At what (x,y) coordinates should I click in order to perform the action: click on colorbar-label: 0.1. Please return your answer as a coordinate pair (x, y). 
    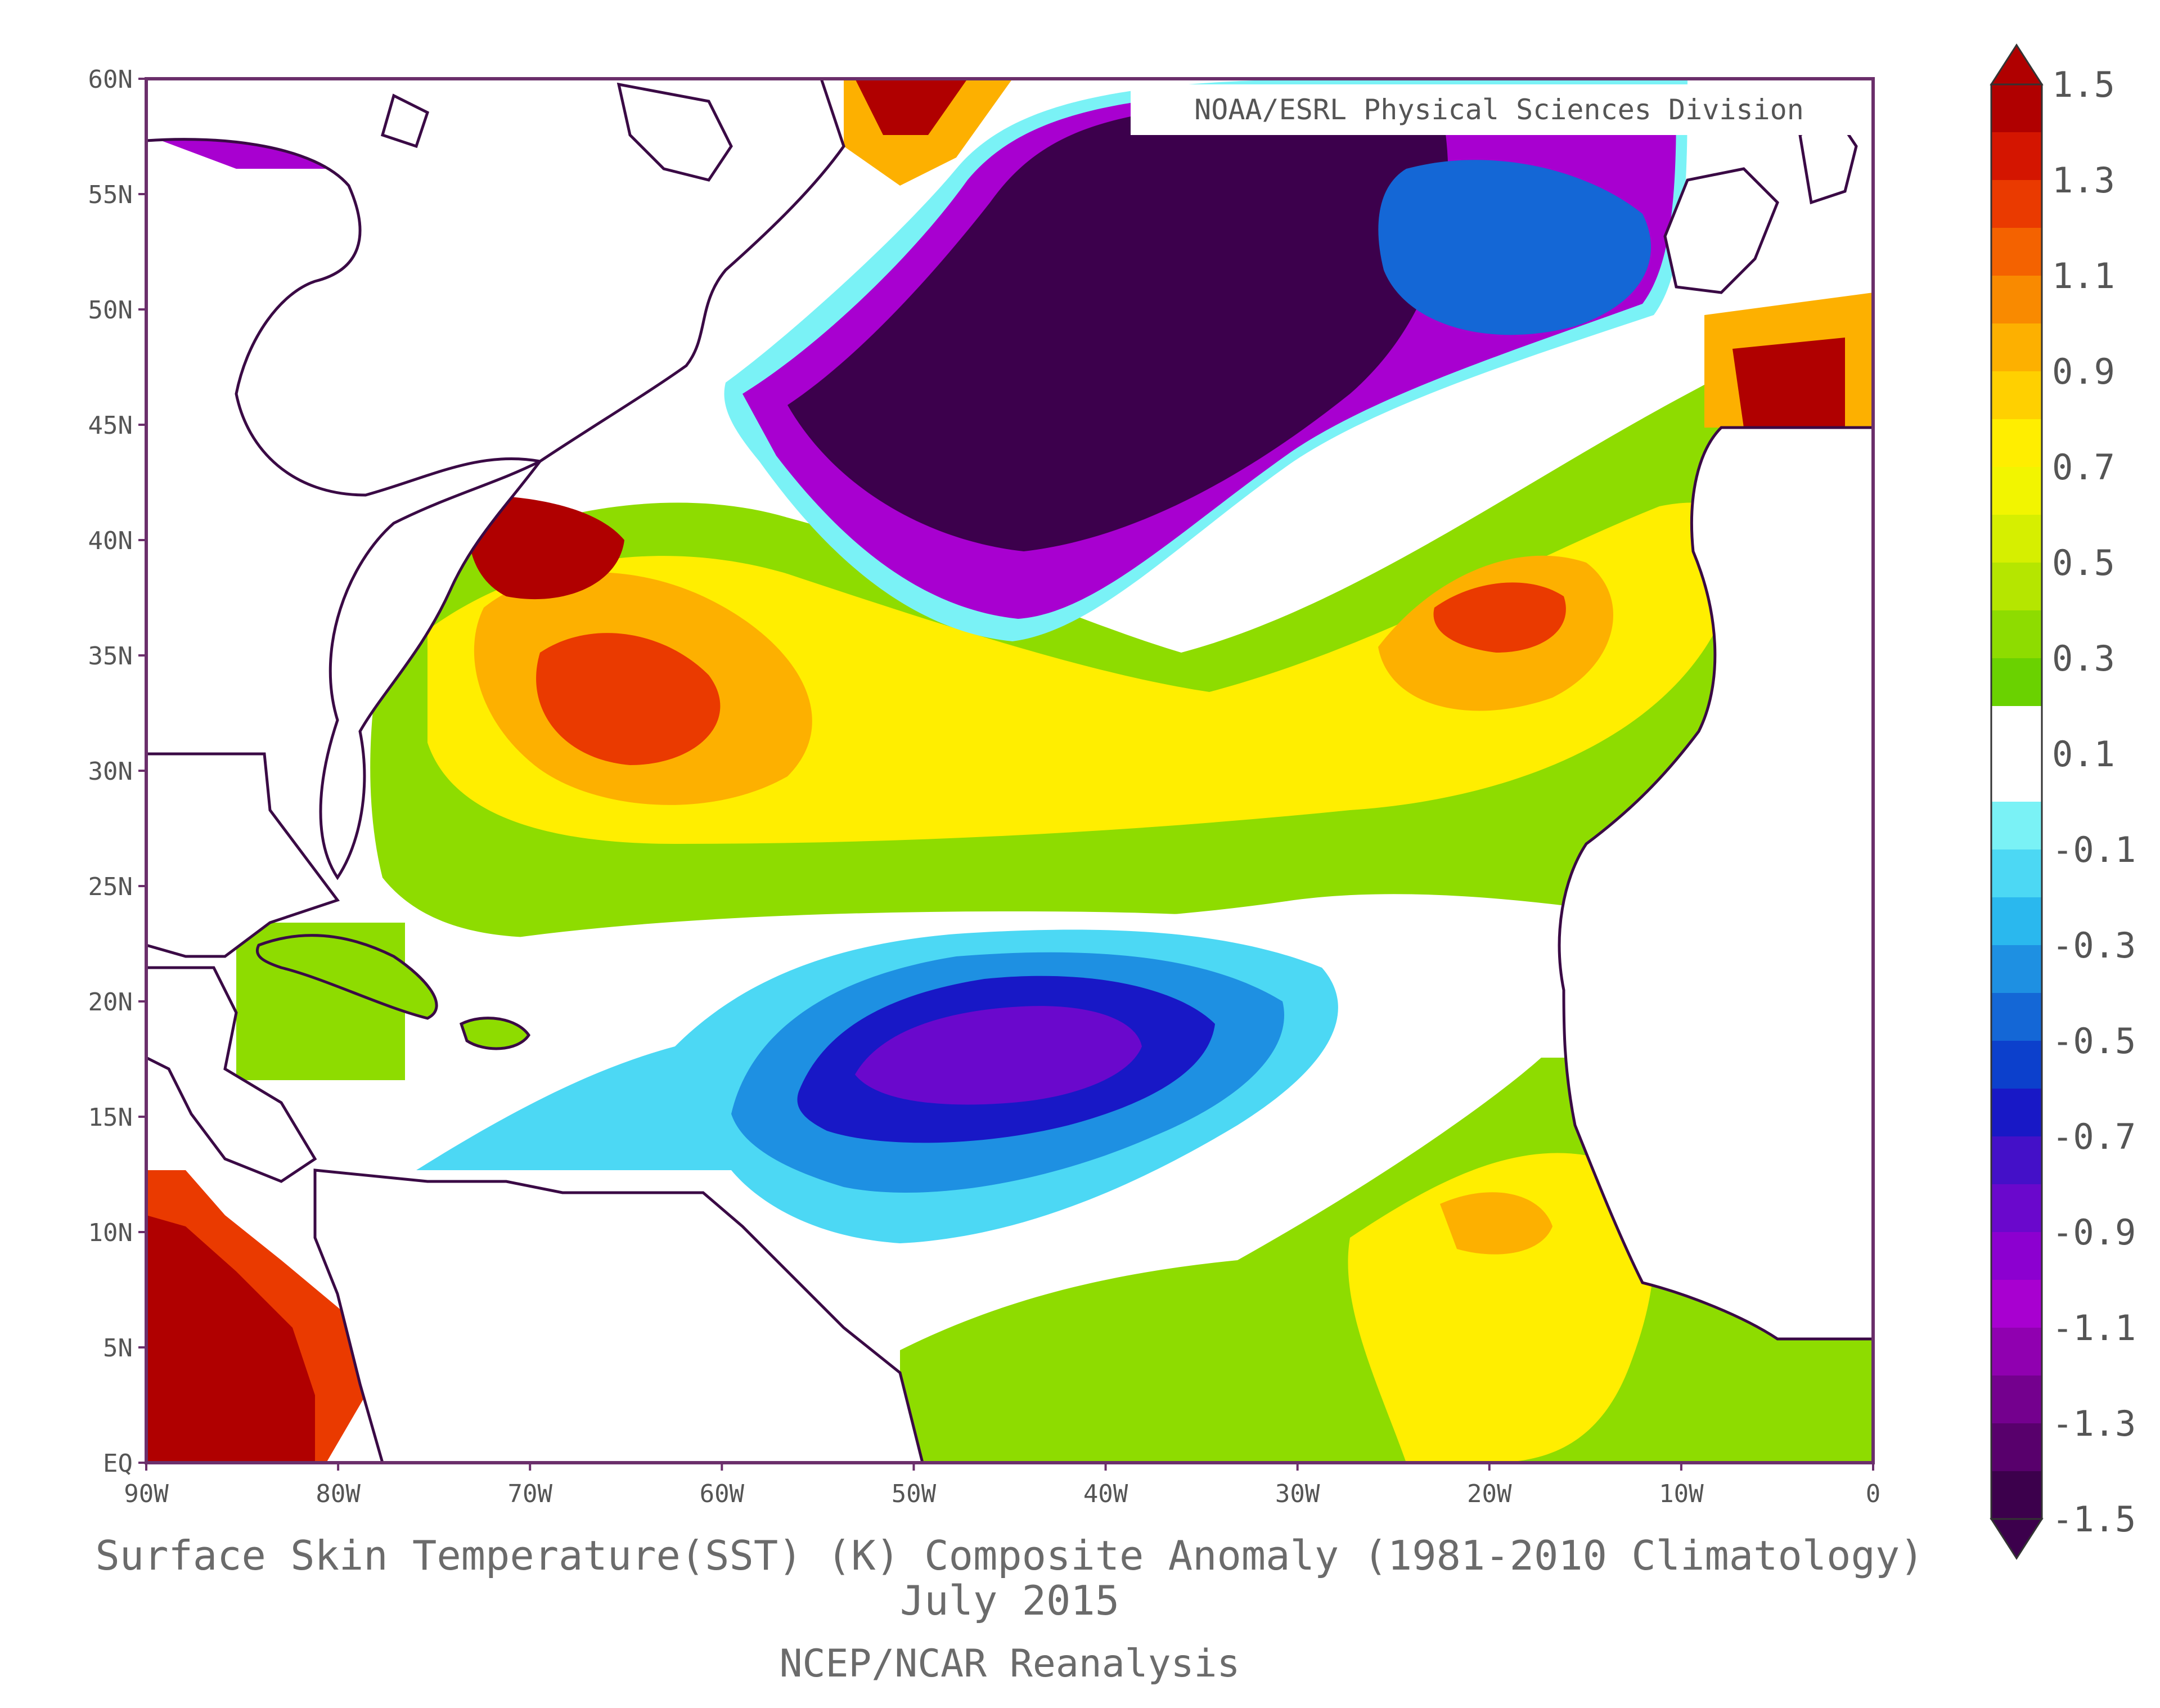
    Looking at the image, I should click on (2083, 755).